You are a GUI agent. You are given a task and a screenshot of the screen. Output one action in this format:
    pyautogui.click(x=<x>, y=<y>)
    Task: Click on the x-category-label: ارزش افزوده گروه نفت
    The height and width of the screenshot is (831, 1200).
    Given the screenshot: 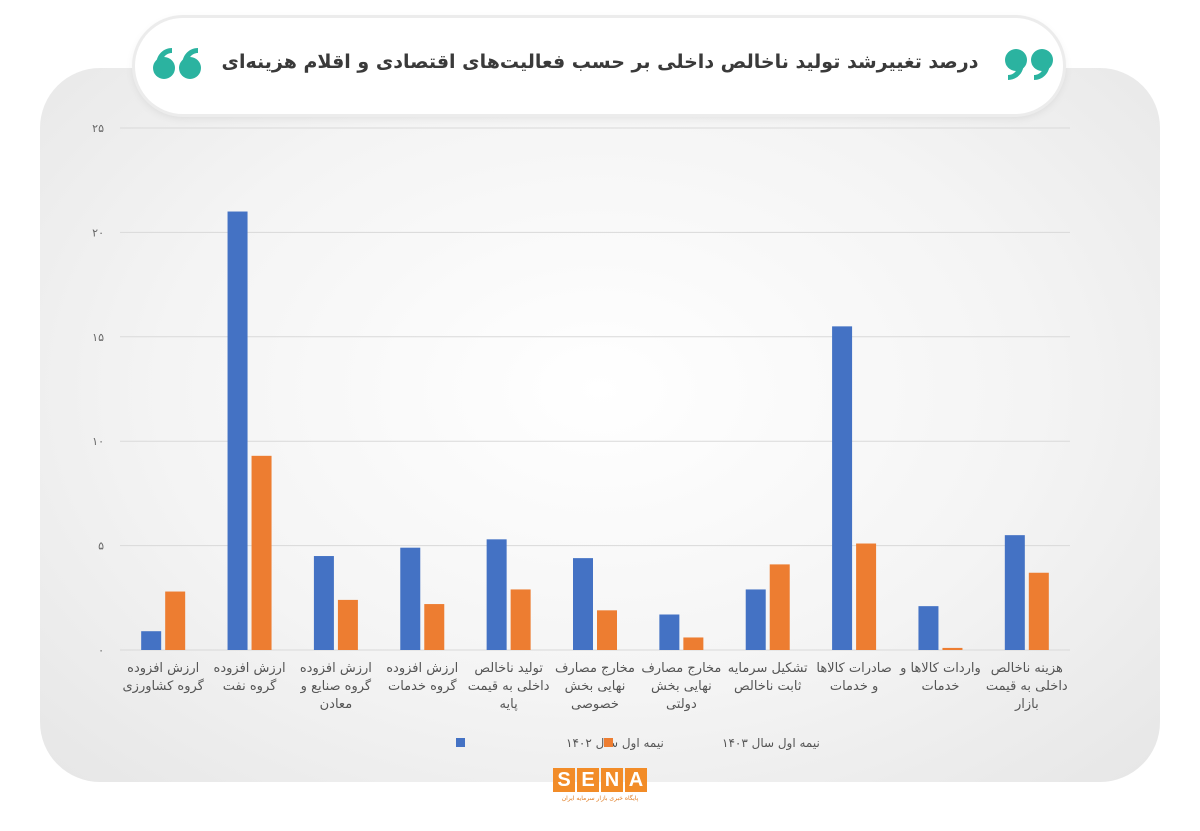 What is the action you would take?
    pyautogui.click(x=250, y=677)
    